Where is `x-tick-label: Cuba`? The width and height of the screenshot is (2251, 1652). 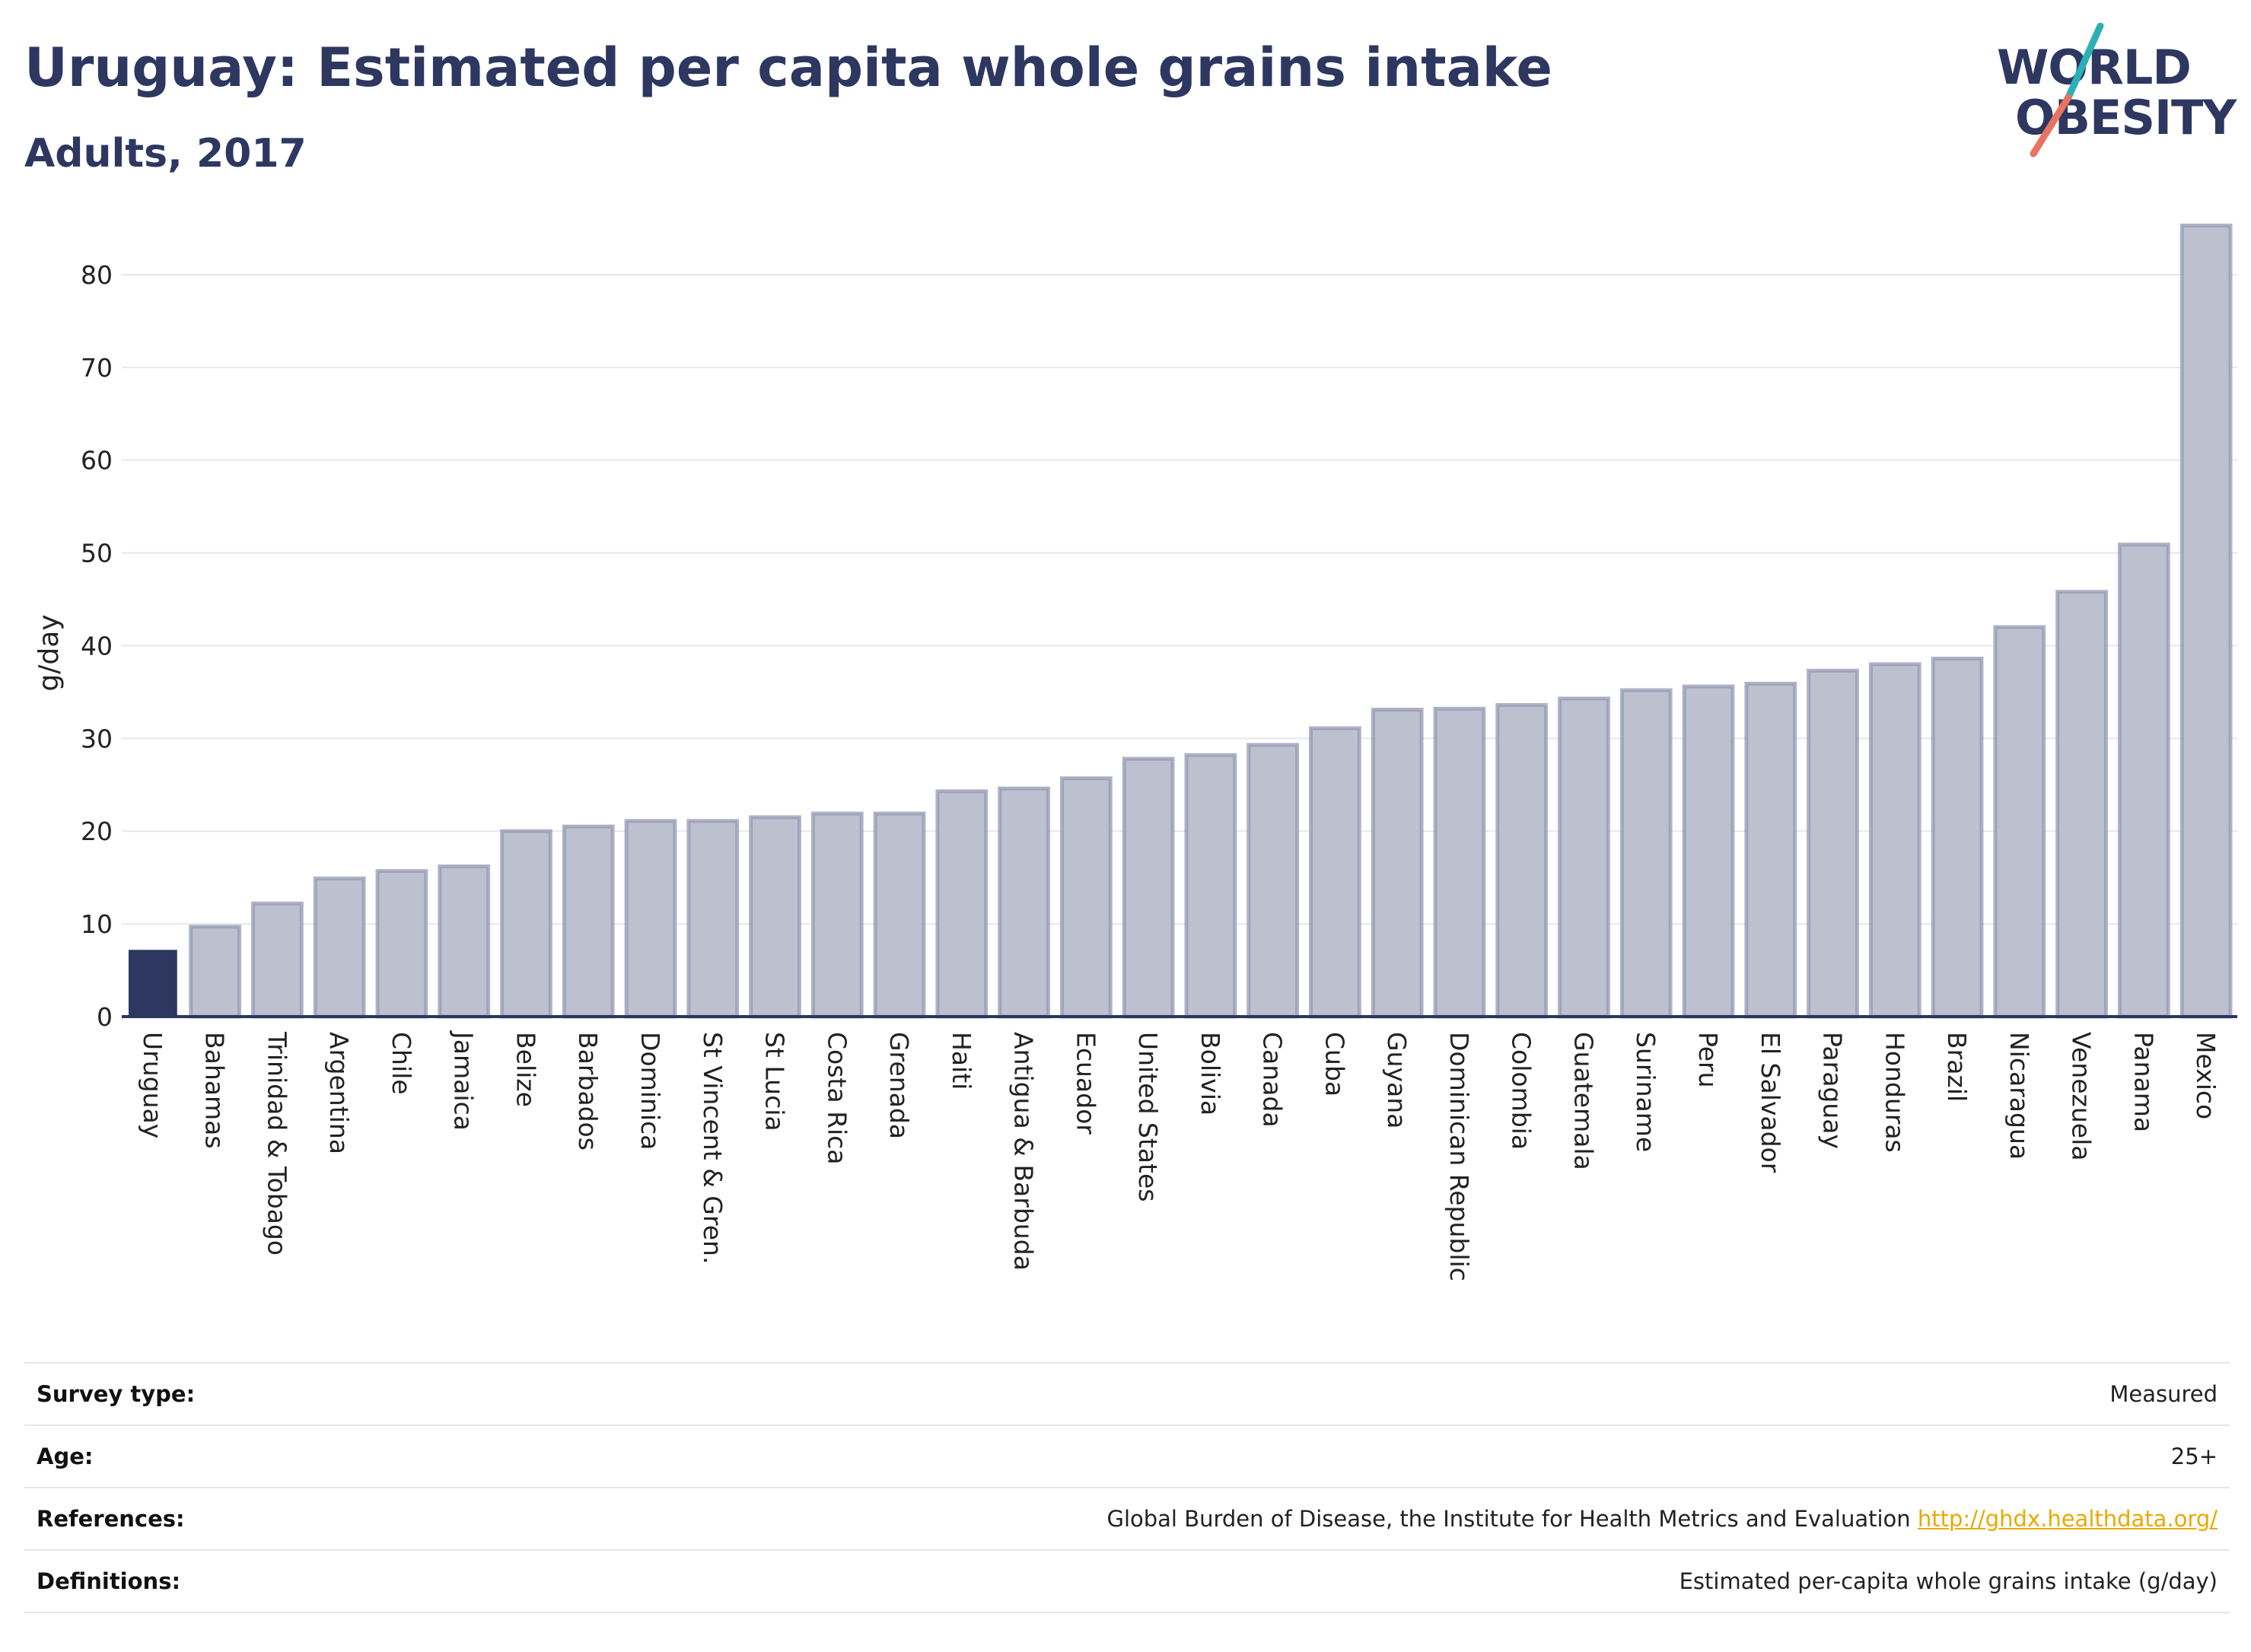 x-tick-label: Cuba is located at coordinates (1334, 1064).